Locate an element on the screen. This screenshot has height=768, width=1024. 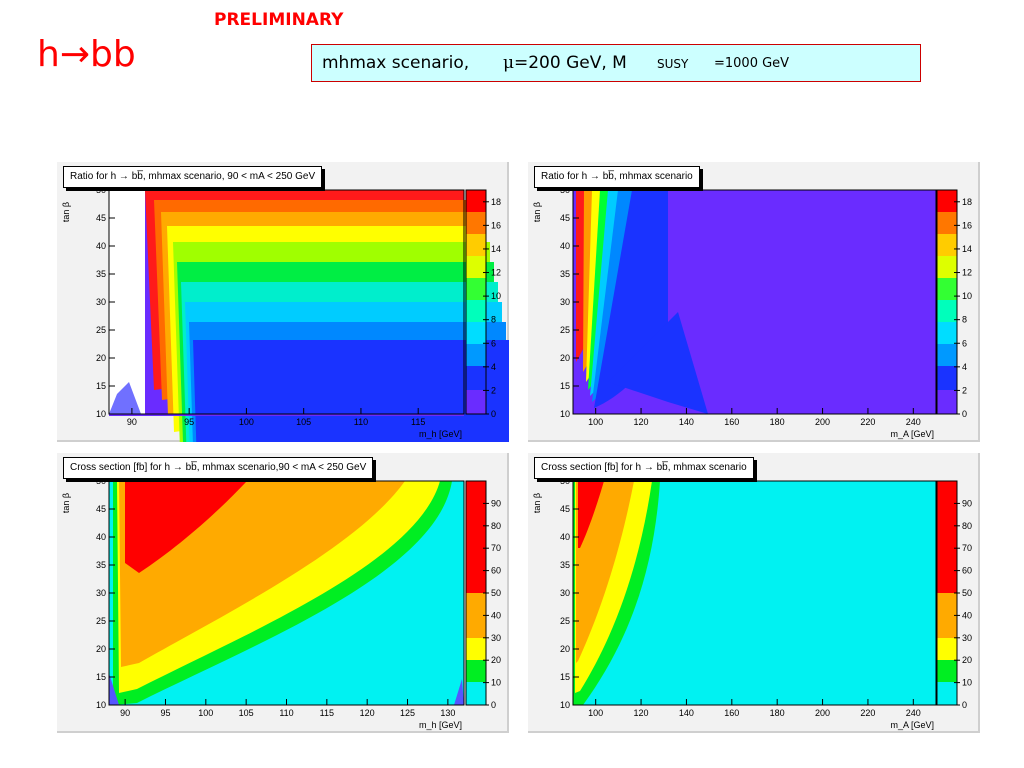
colorbar-tick-label: 50 is located at coordinates (496, 593).